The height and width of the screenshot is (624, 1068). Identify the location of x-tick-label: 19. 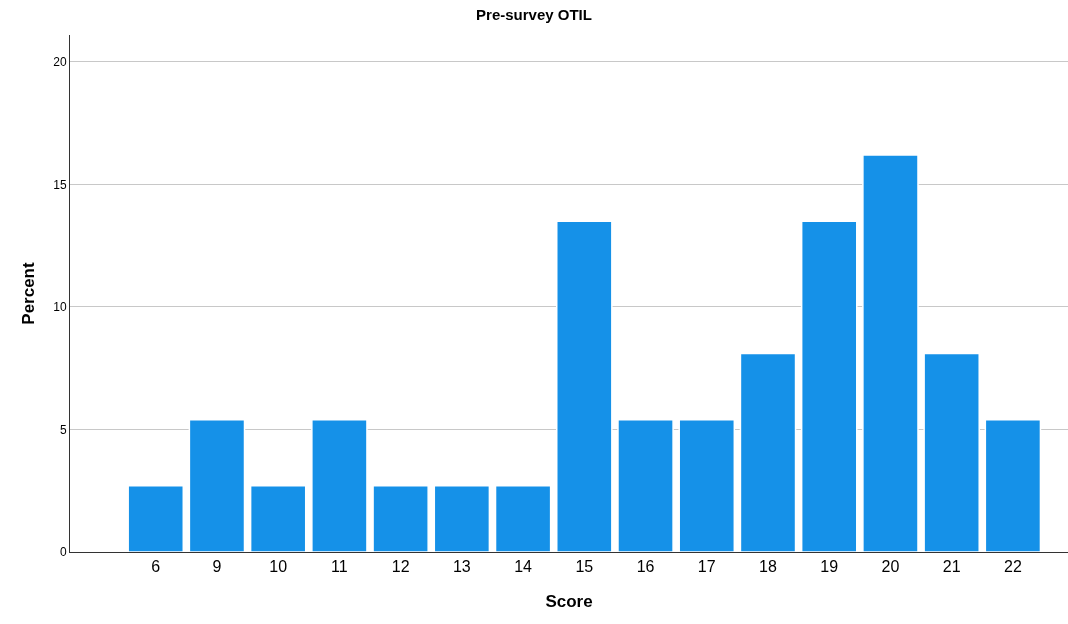
(829, 567).